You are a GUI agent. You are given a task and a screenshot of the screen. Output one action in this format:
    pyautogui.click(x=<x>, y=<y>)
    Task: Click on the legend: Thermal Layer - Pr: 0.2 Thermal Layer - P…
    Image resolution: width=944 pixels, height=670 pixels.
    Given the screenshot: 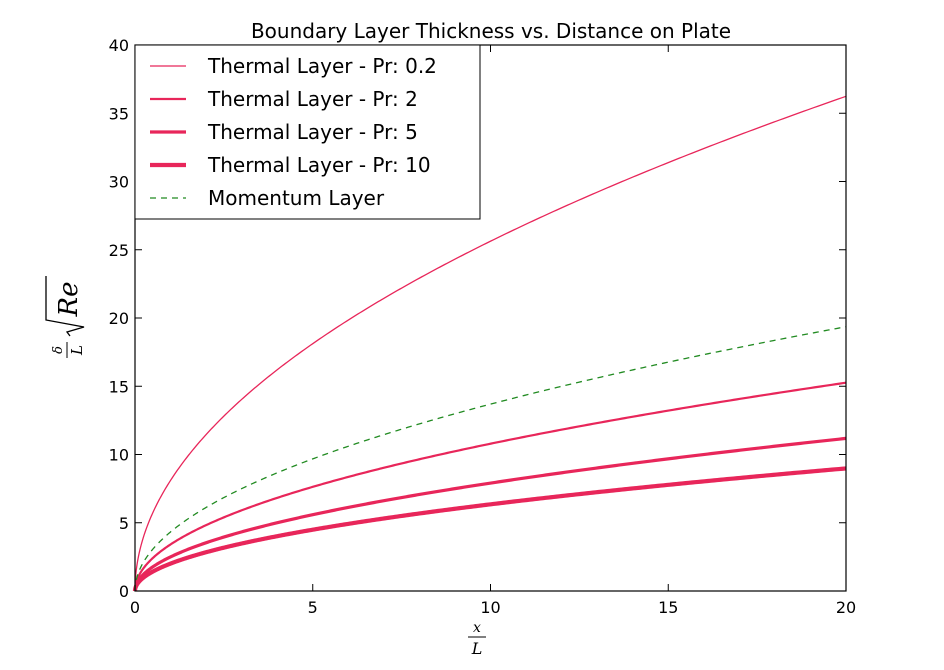 What is the action you would take?
    pyautogui.click(x=307, y=132)
    